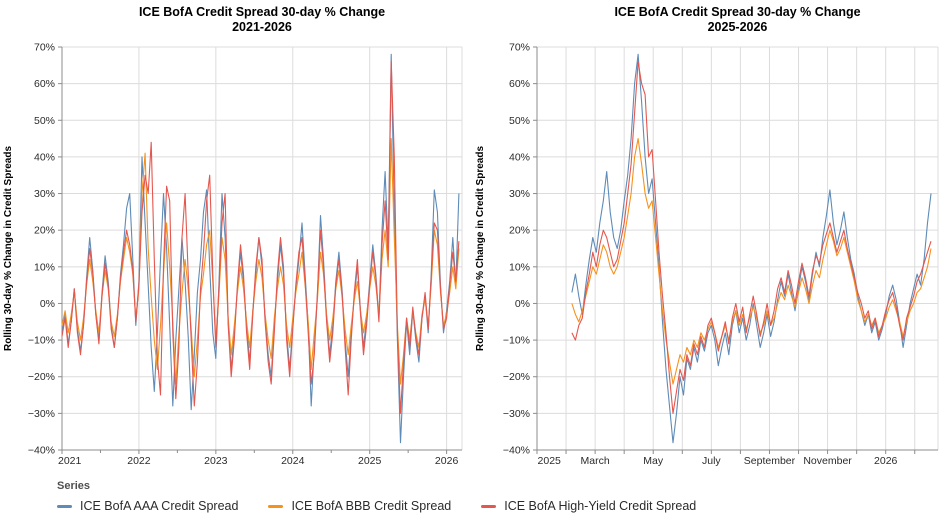 The image size is (944, 521). I want to click on x-tick-label: July, so click(711, 461).